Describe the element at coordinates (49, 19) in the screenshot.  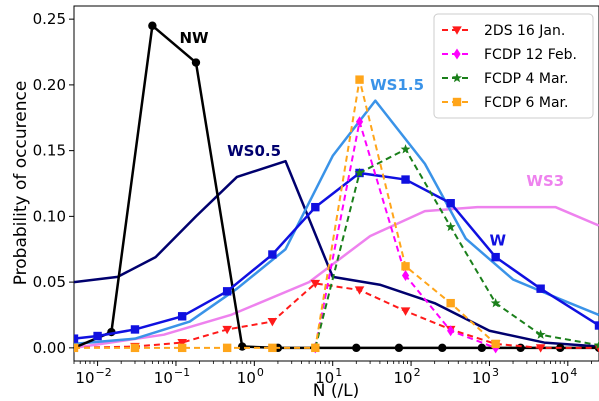
I see `y-tick-label: 0.25` at that location.